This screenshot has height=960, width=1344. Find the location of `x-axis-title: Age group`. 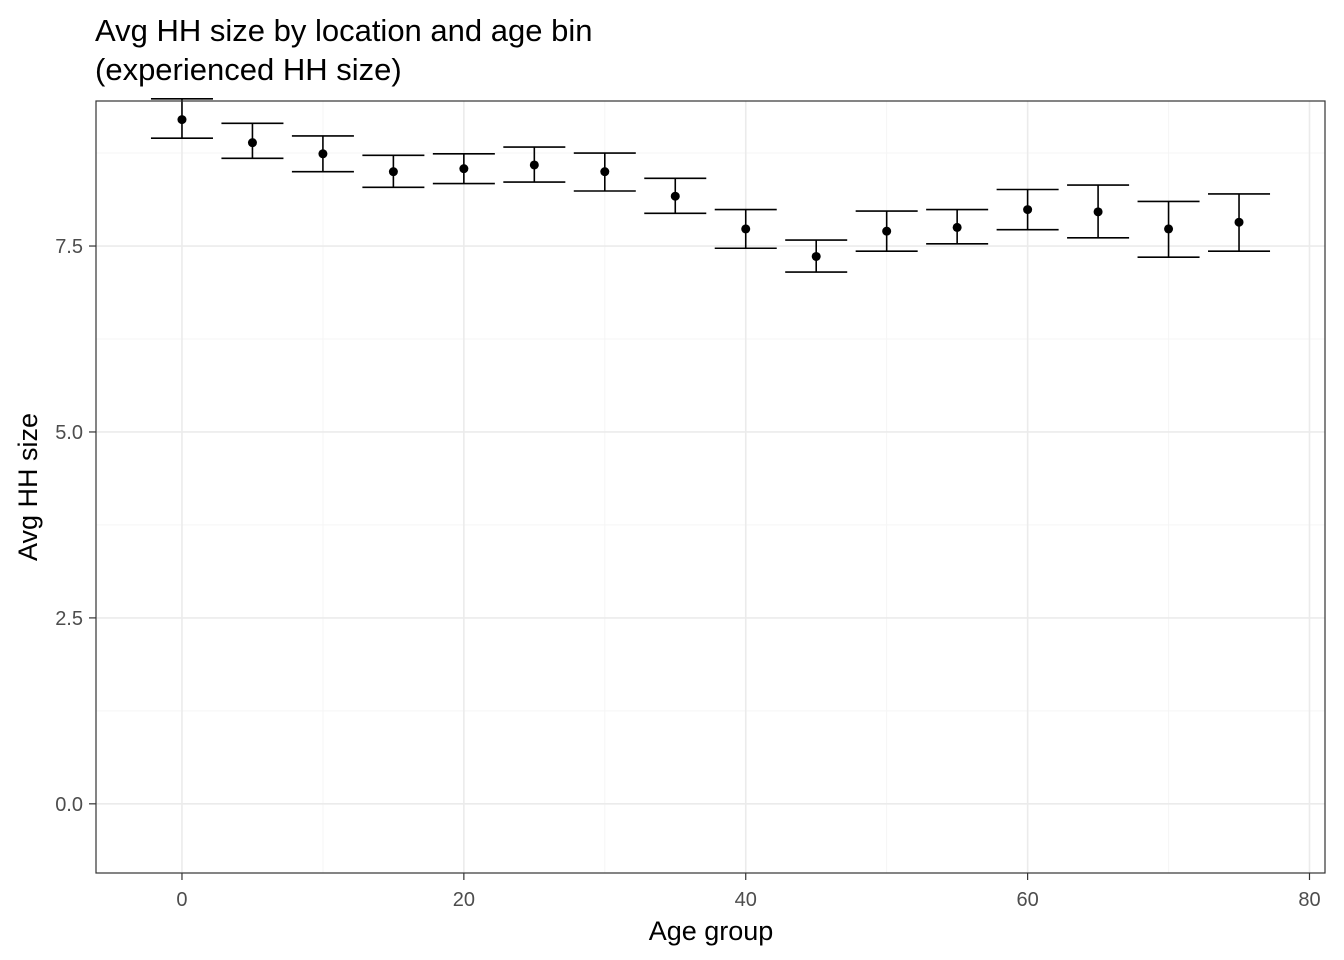

x-axis-title: Age group is located at coordinates (711, 931).